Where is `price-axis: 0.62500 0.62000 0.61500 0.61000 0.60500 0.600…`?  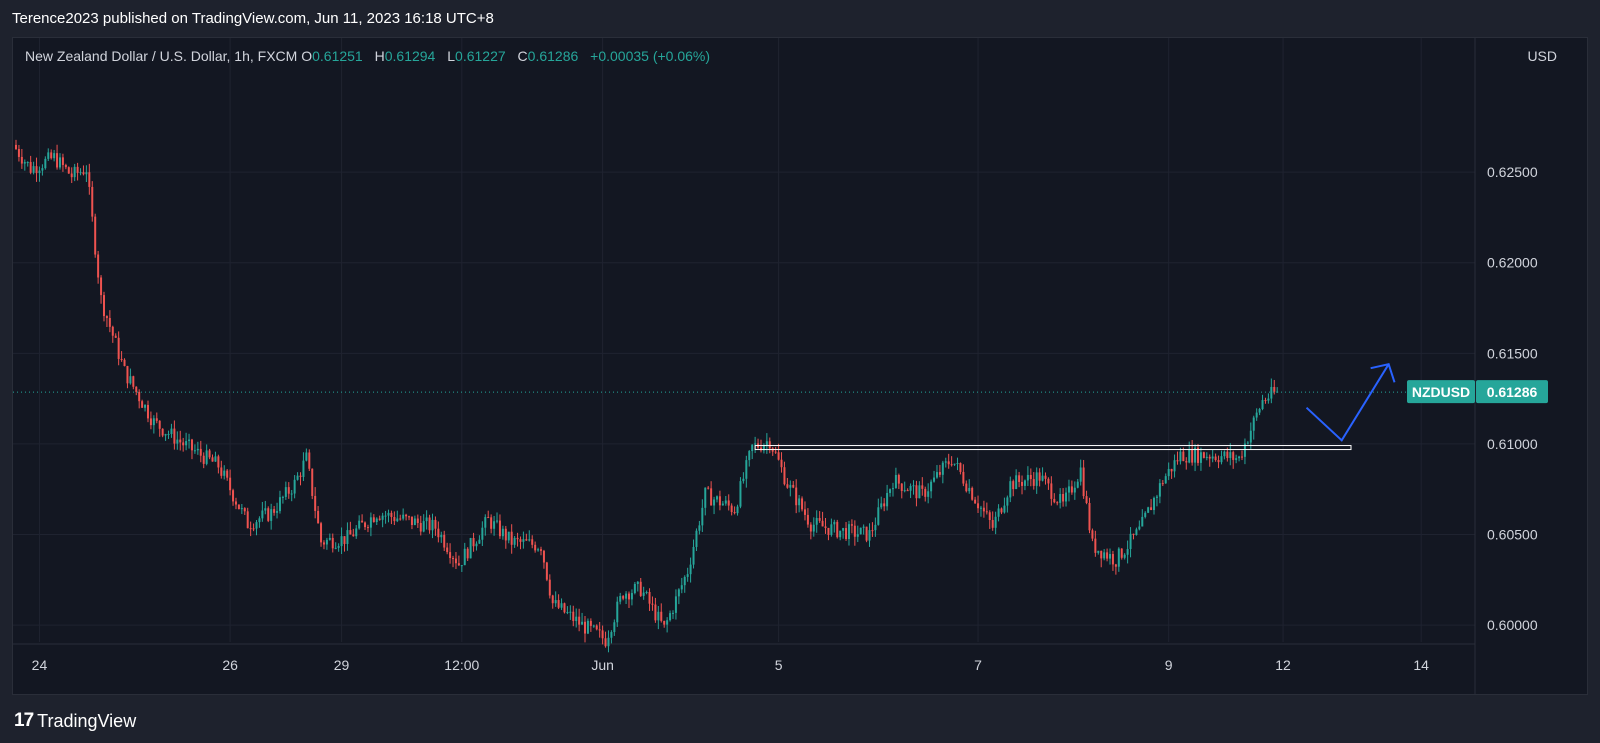
price-axis: 0.62500 0.62000 0.61500 0.61000 0.60500 0.600… is located at coordinates (1477, 398).